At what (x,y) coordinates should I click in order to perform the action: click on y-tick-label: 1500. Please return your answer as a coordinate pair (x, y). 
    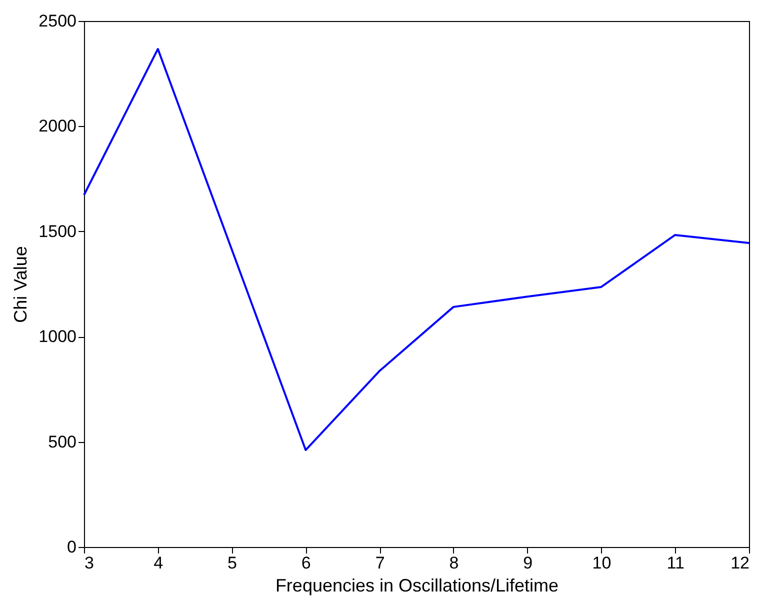
    Looking at the image, I should click on (57, 231).